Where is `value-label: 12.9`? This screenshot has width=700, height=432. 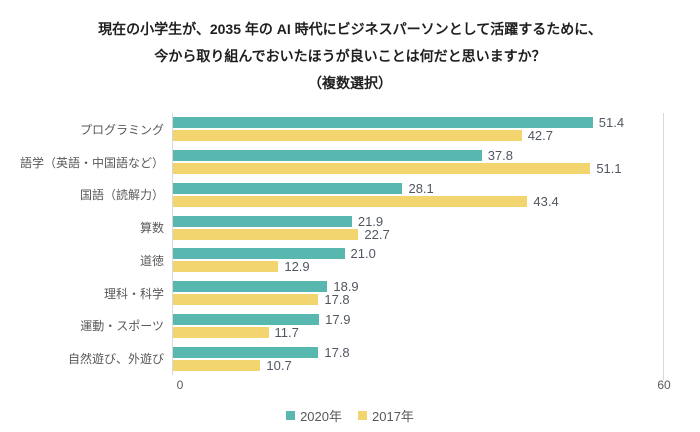
value-label: 12.9 is located at coordinates (297, 267).